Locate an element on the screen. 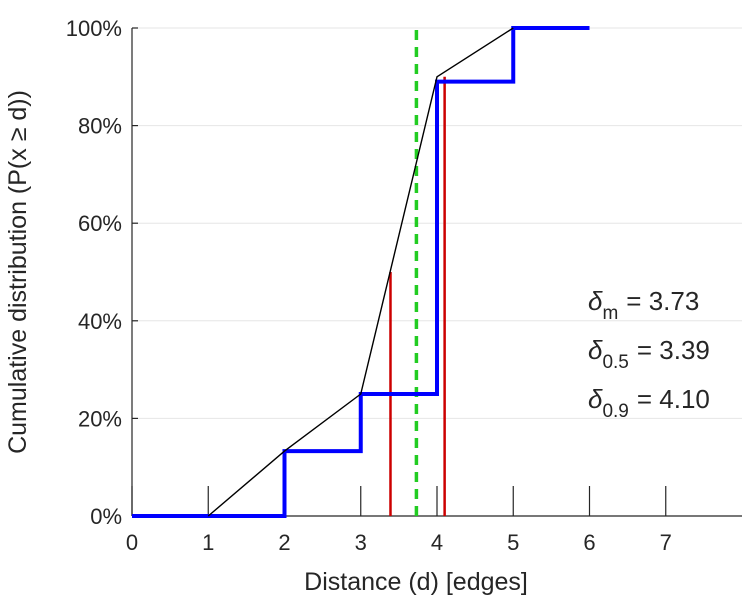  delta-annotations: δm = 3.73 δ0.5 = 3.39 δ0.9 = 4.10 is located at coordinates (649, 354).